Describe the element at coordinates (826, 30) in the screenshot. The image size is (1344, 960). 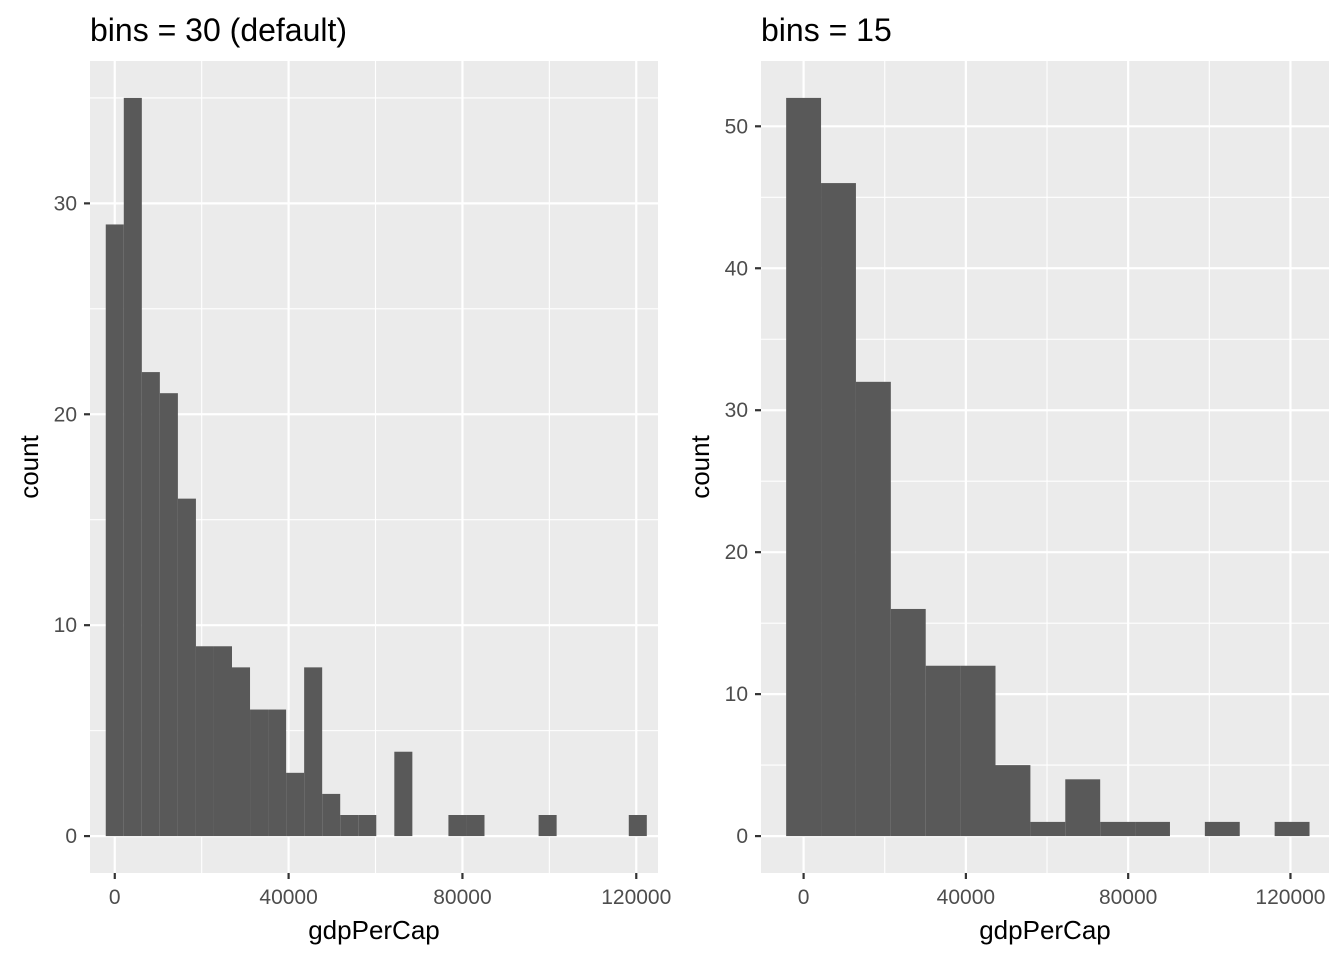
I see `chart-title: bins = 15` at that location.